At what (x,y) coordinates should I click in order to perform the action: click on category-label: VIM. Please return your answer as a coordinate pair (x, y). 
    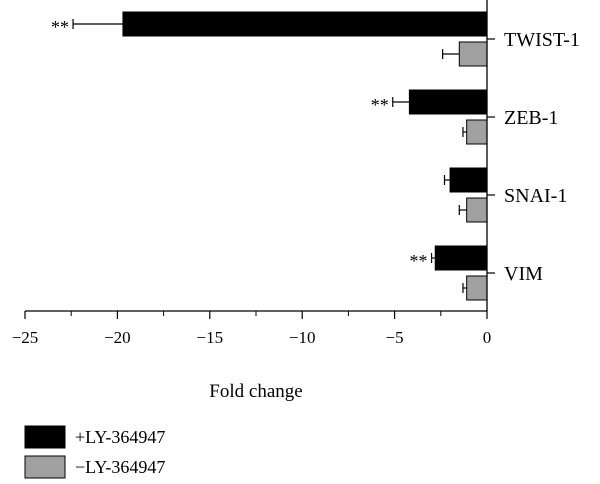
    Looking at the image, I should click on (523, 274).